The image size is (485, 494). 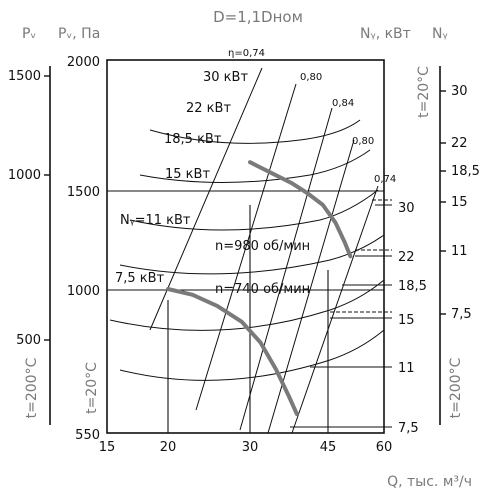 I want to click on inner-left-tick-label: 1000, so click(x=83, y=291).